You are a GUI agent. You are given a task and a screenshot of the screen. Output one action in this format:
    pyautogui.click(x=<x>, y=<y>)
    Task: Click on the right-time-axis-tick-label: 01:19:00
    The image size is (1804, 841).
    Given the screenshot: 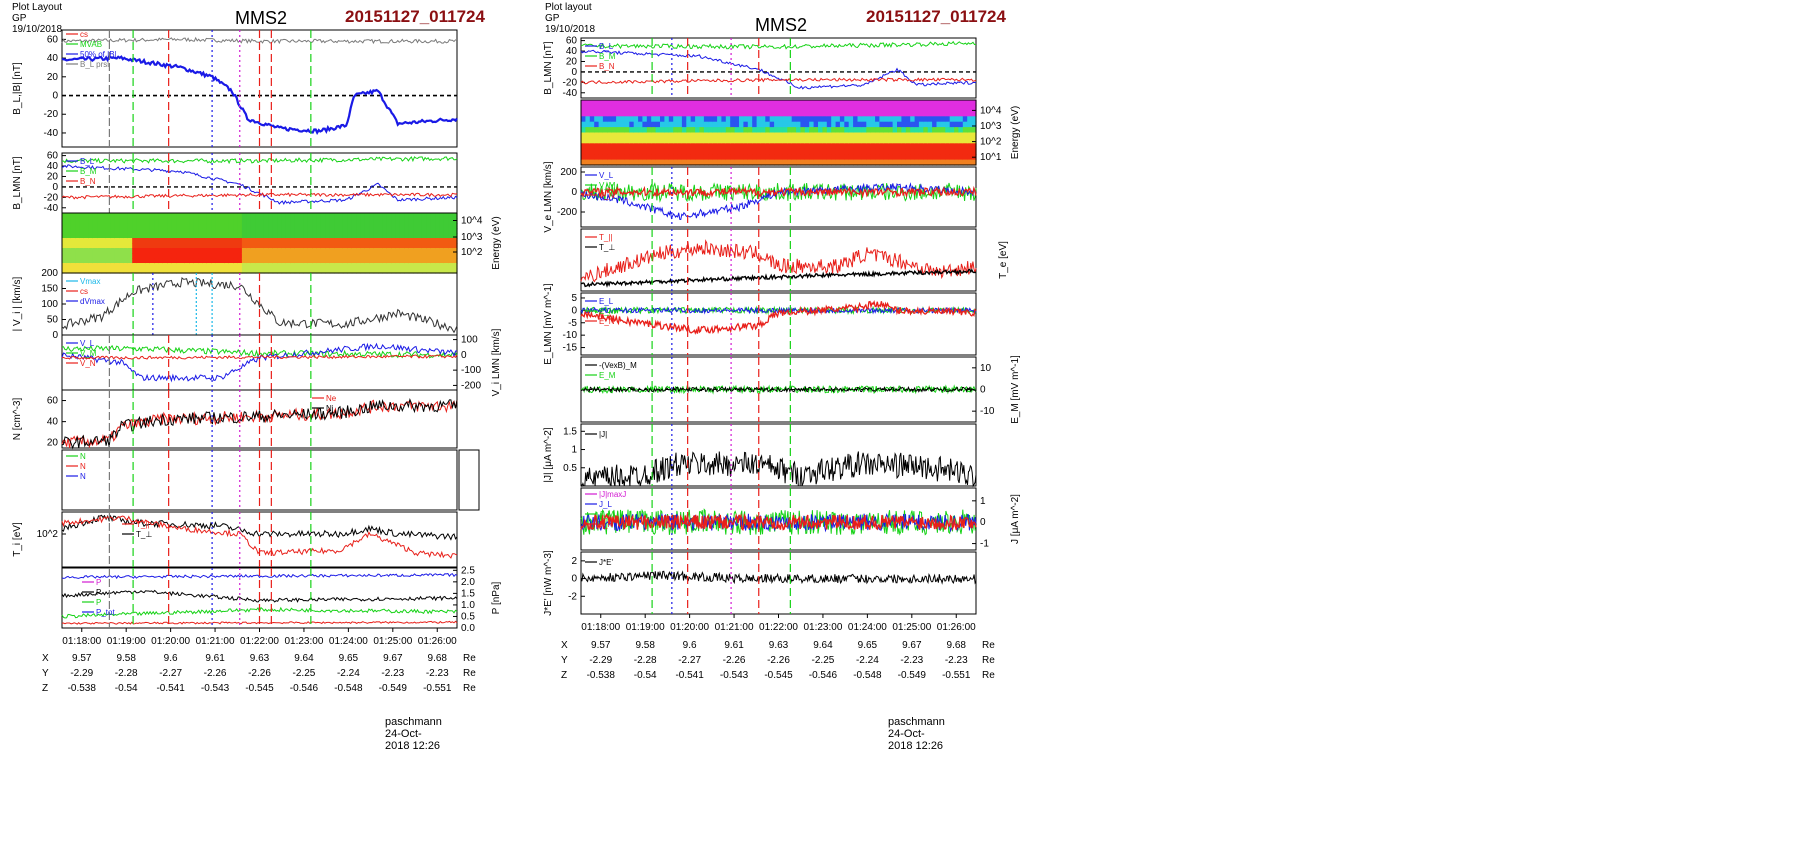 What is the action you would take?
    pyautogui.click(x=645, y=627)
    